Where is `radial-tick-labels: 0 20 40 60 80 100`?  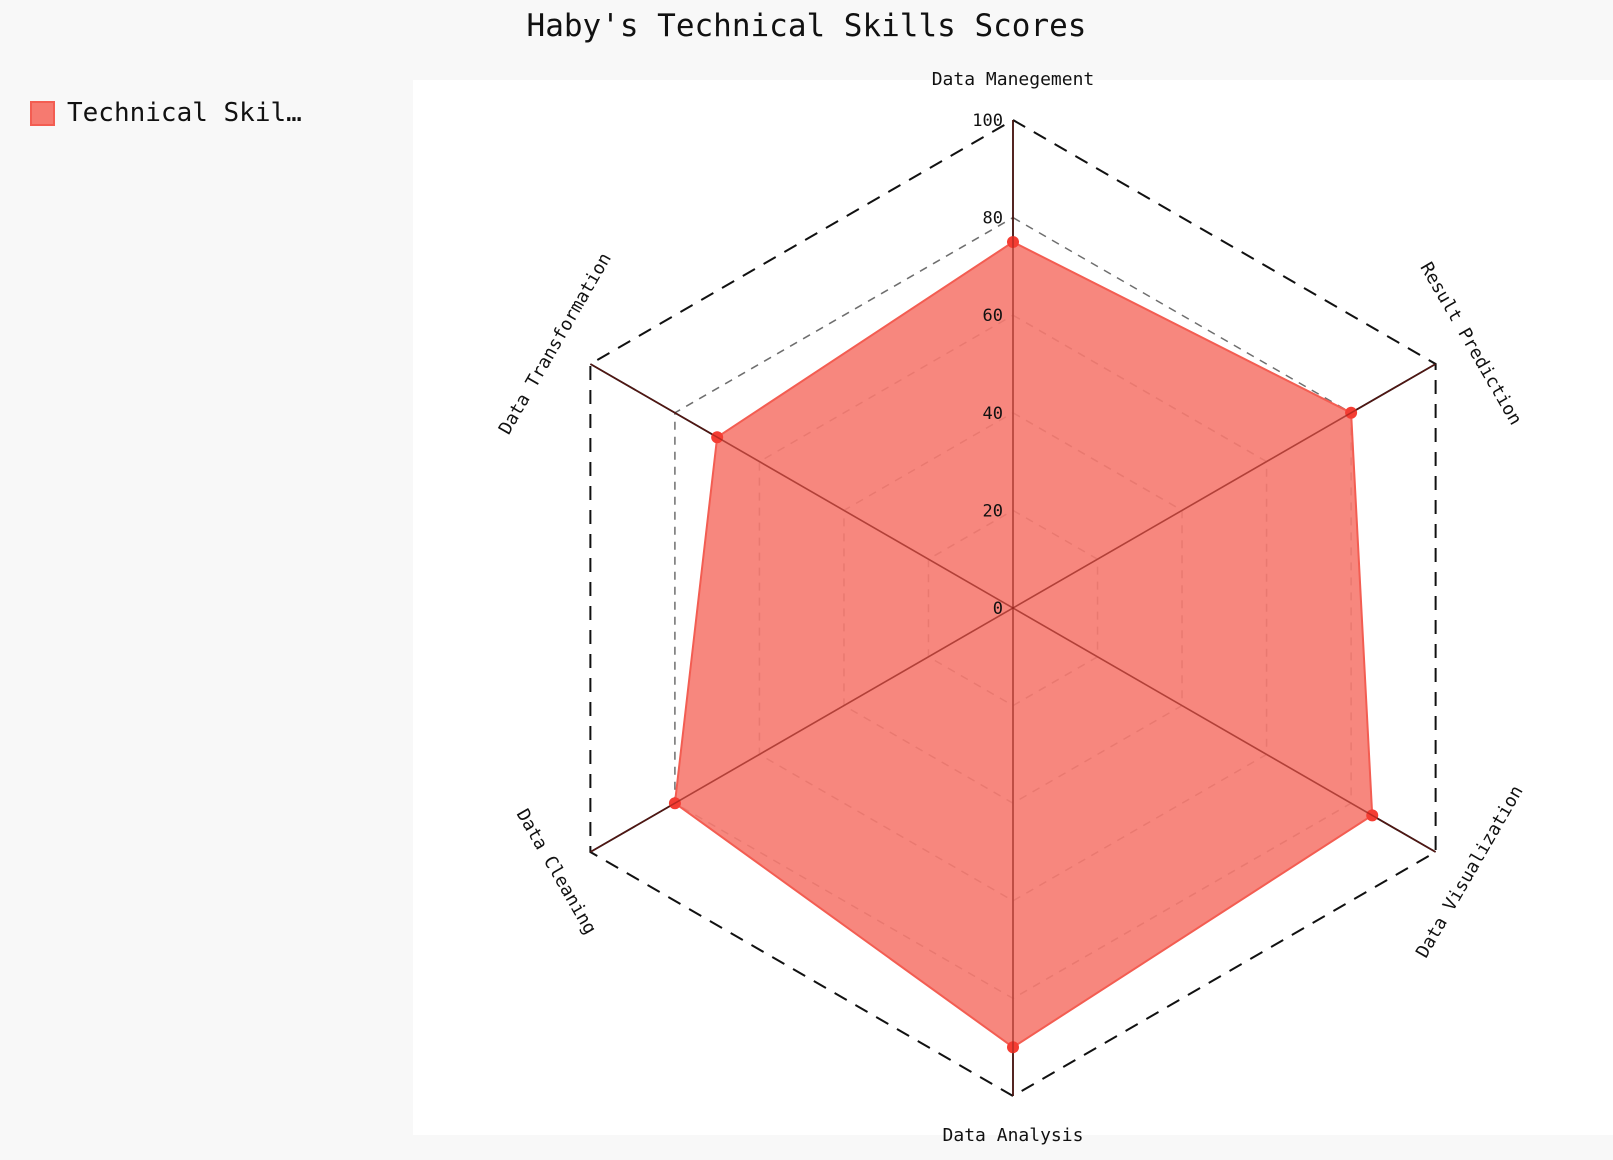
radial-tick-labels: 0 20 40 60 80 100 is located at coordinates (987, 365).